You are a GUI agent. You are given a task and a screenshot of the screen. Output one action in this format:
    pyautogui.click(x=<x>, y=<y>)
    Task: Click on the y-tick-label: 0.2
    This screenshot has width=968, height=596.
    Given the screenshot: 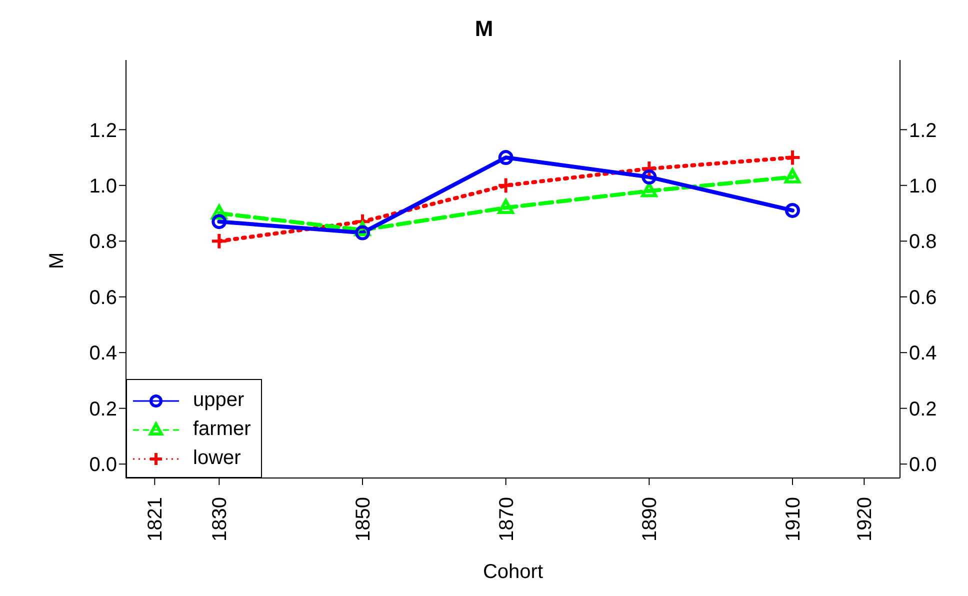 What is the action you would take?
    pyautogui.click(x=103, y=409)
    